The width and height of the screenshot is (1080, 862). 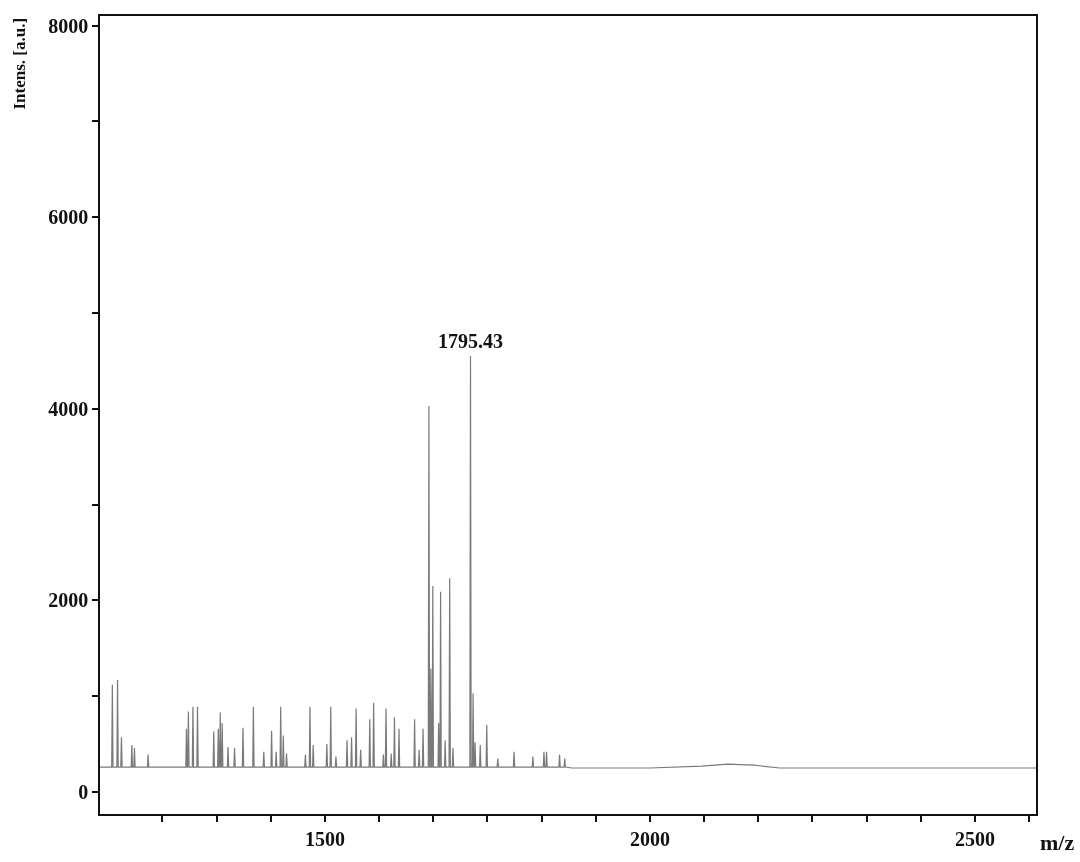 What do you see at coordinates (19, 63) in the screenshot?
I see `y-axis-title: Intens. [a.u.]` at bounding box center [19, 63].